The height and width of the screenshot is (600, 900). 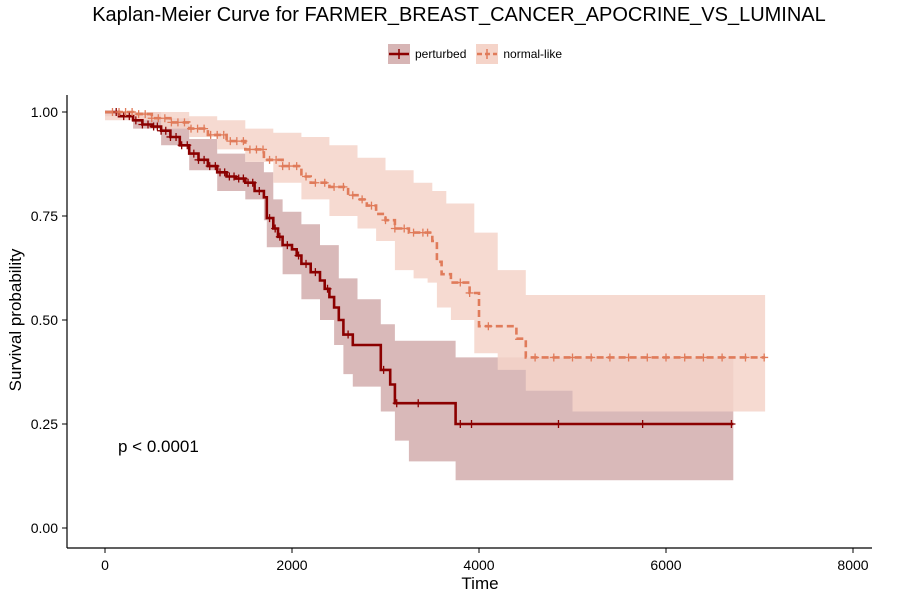 I want to click on x-tick-label: 0, so click(x=105, y=565).